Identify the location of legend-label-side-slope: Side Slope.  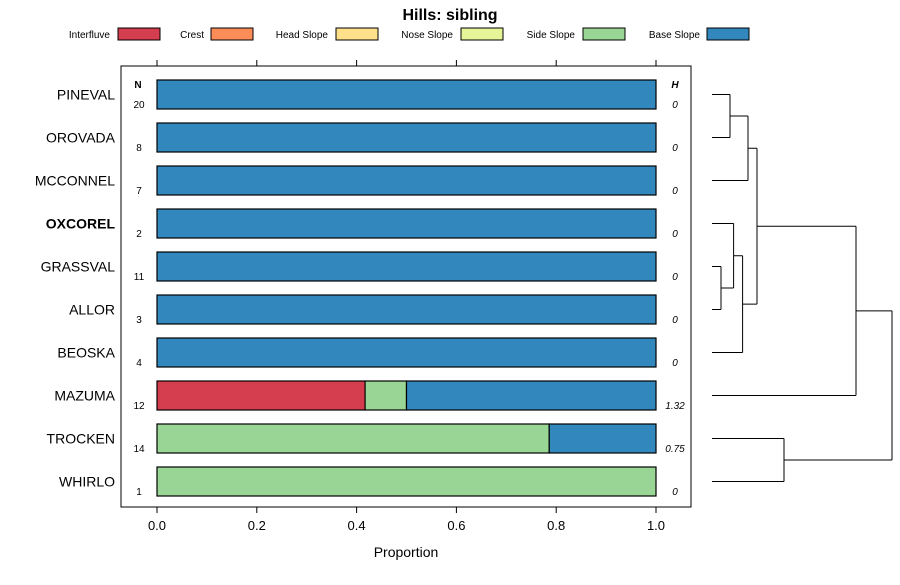
(551, 35).